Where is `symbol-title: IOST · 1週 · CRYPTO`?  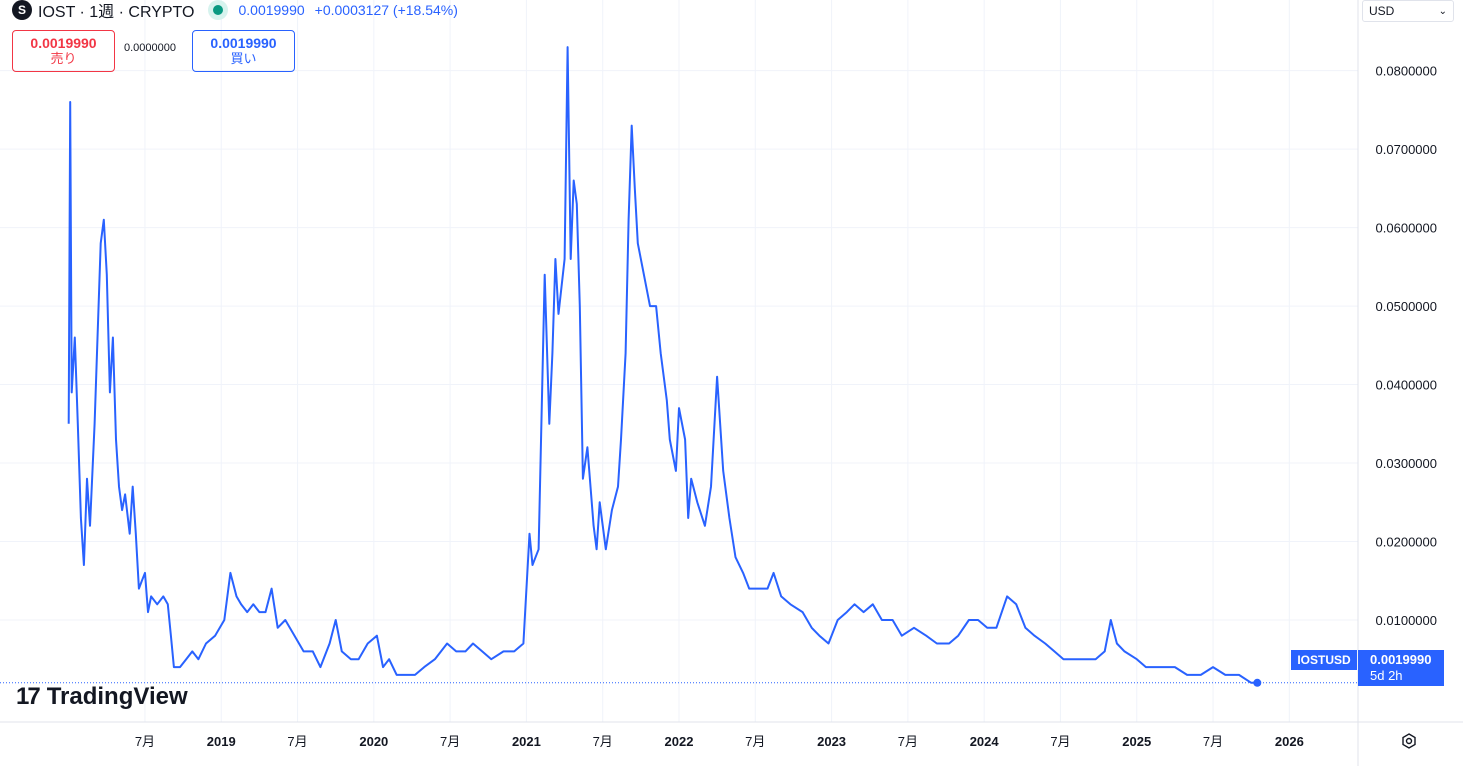
symbol-title: IOST · 1週 · CRYPTO is located at coordinates (116, 12).